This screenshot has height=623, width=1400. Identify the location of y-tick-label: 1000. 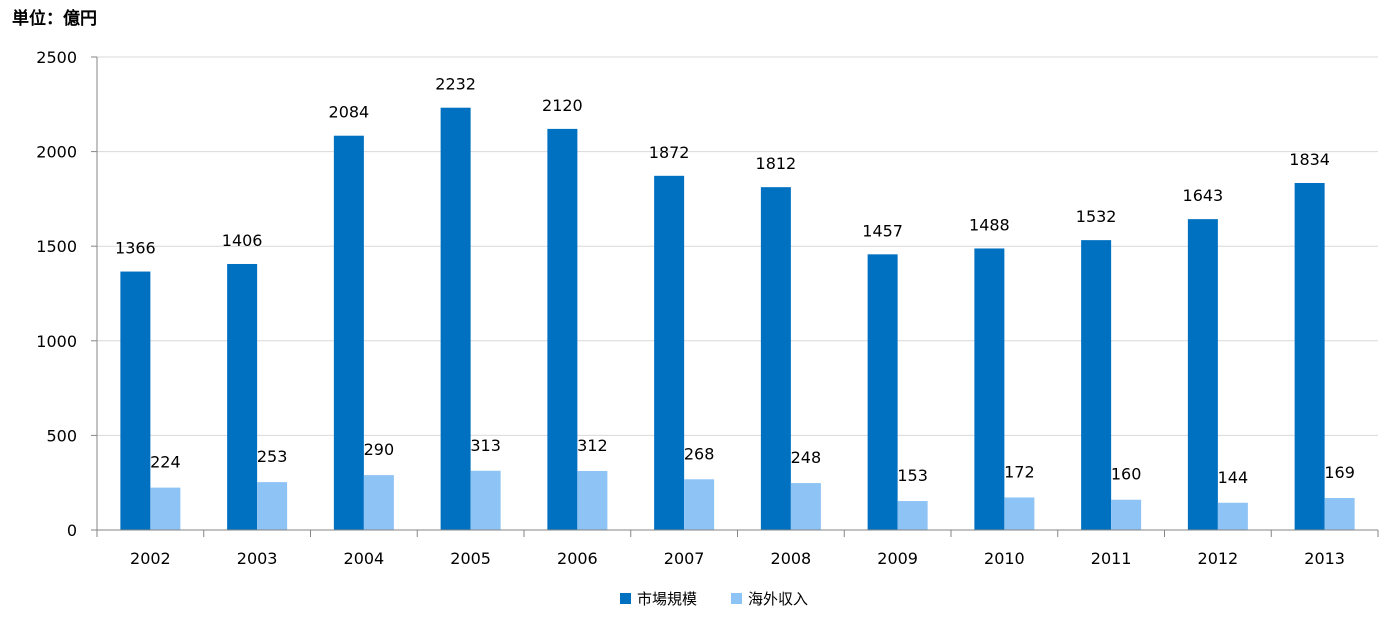
(56, 341).